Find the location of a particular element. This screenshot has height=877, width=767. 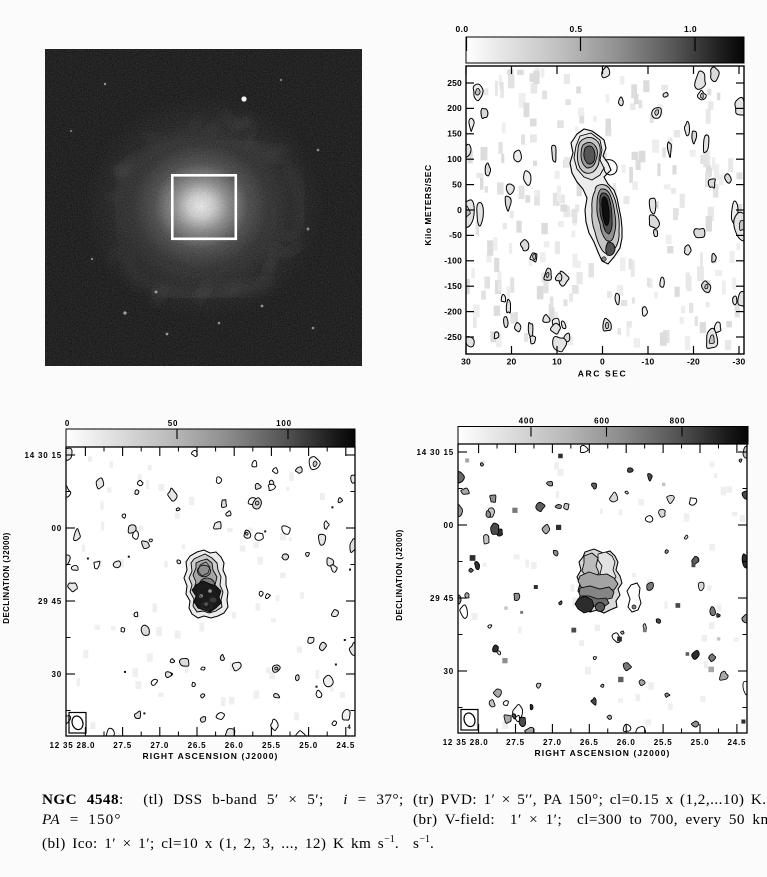

svg-text: -200 is located at coordinates (453, 311).